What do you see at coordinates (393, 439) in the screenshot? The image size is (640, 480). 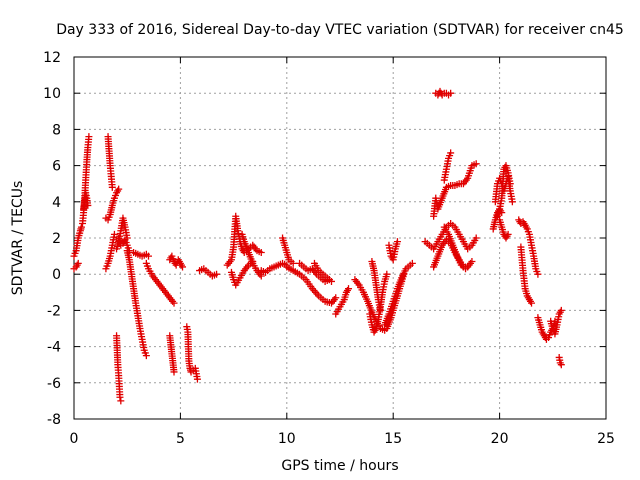 I see `x-tick-label: 15` at bounding box center [393, 439].